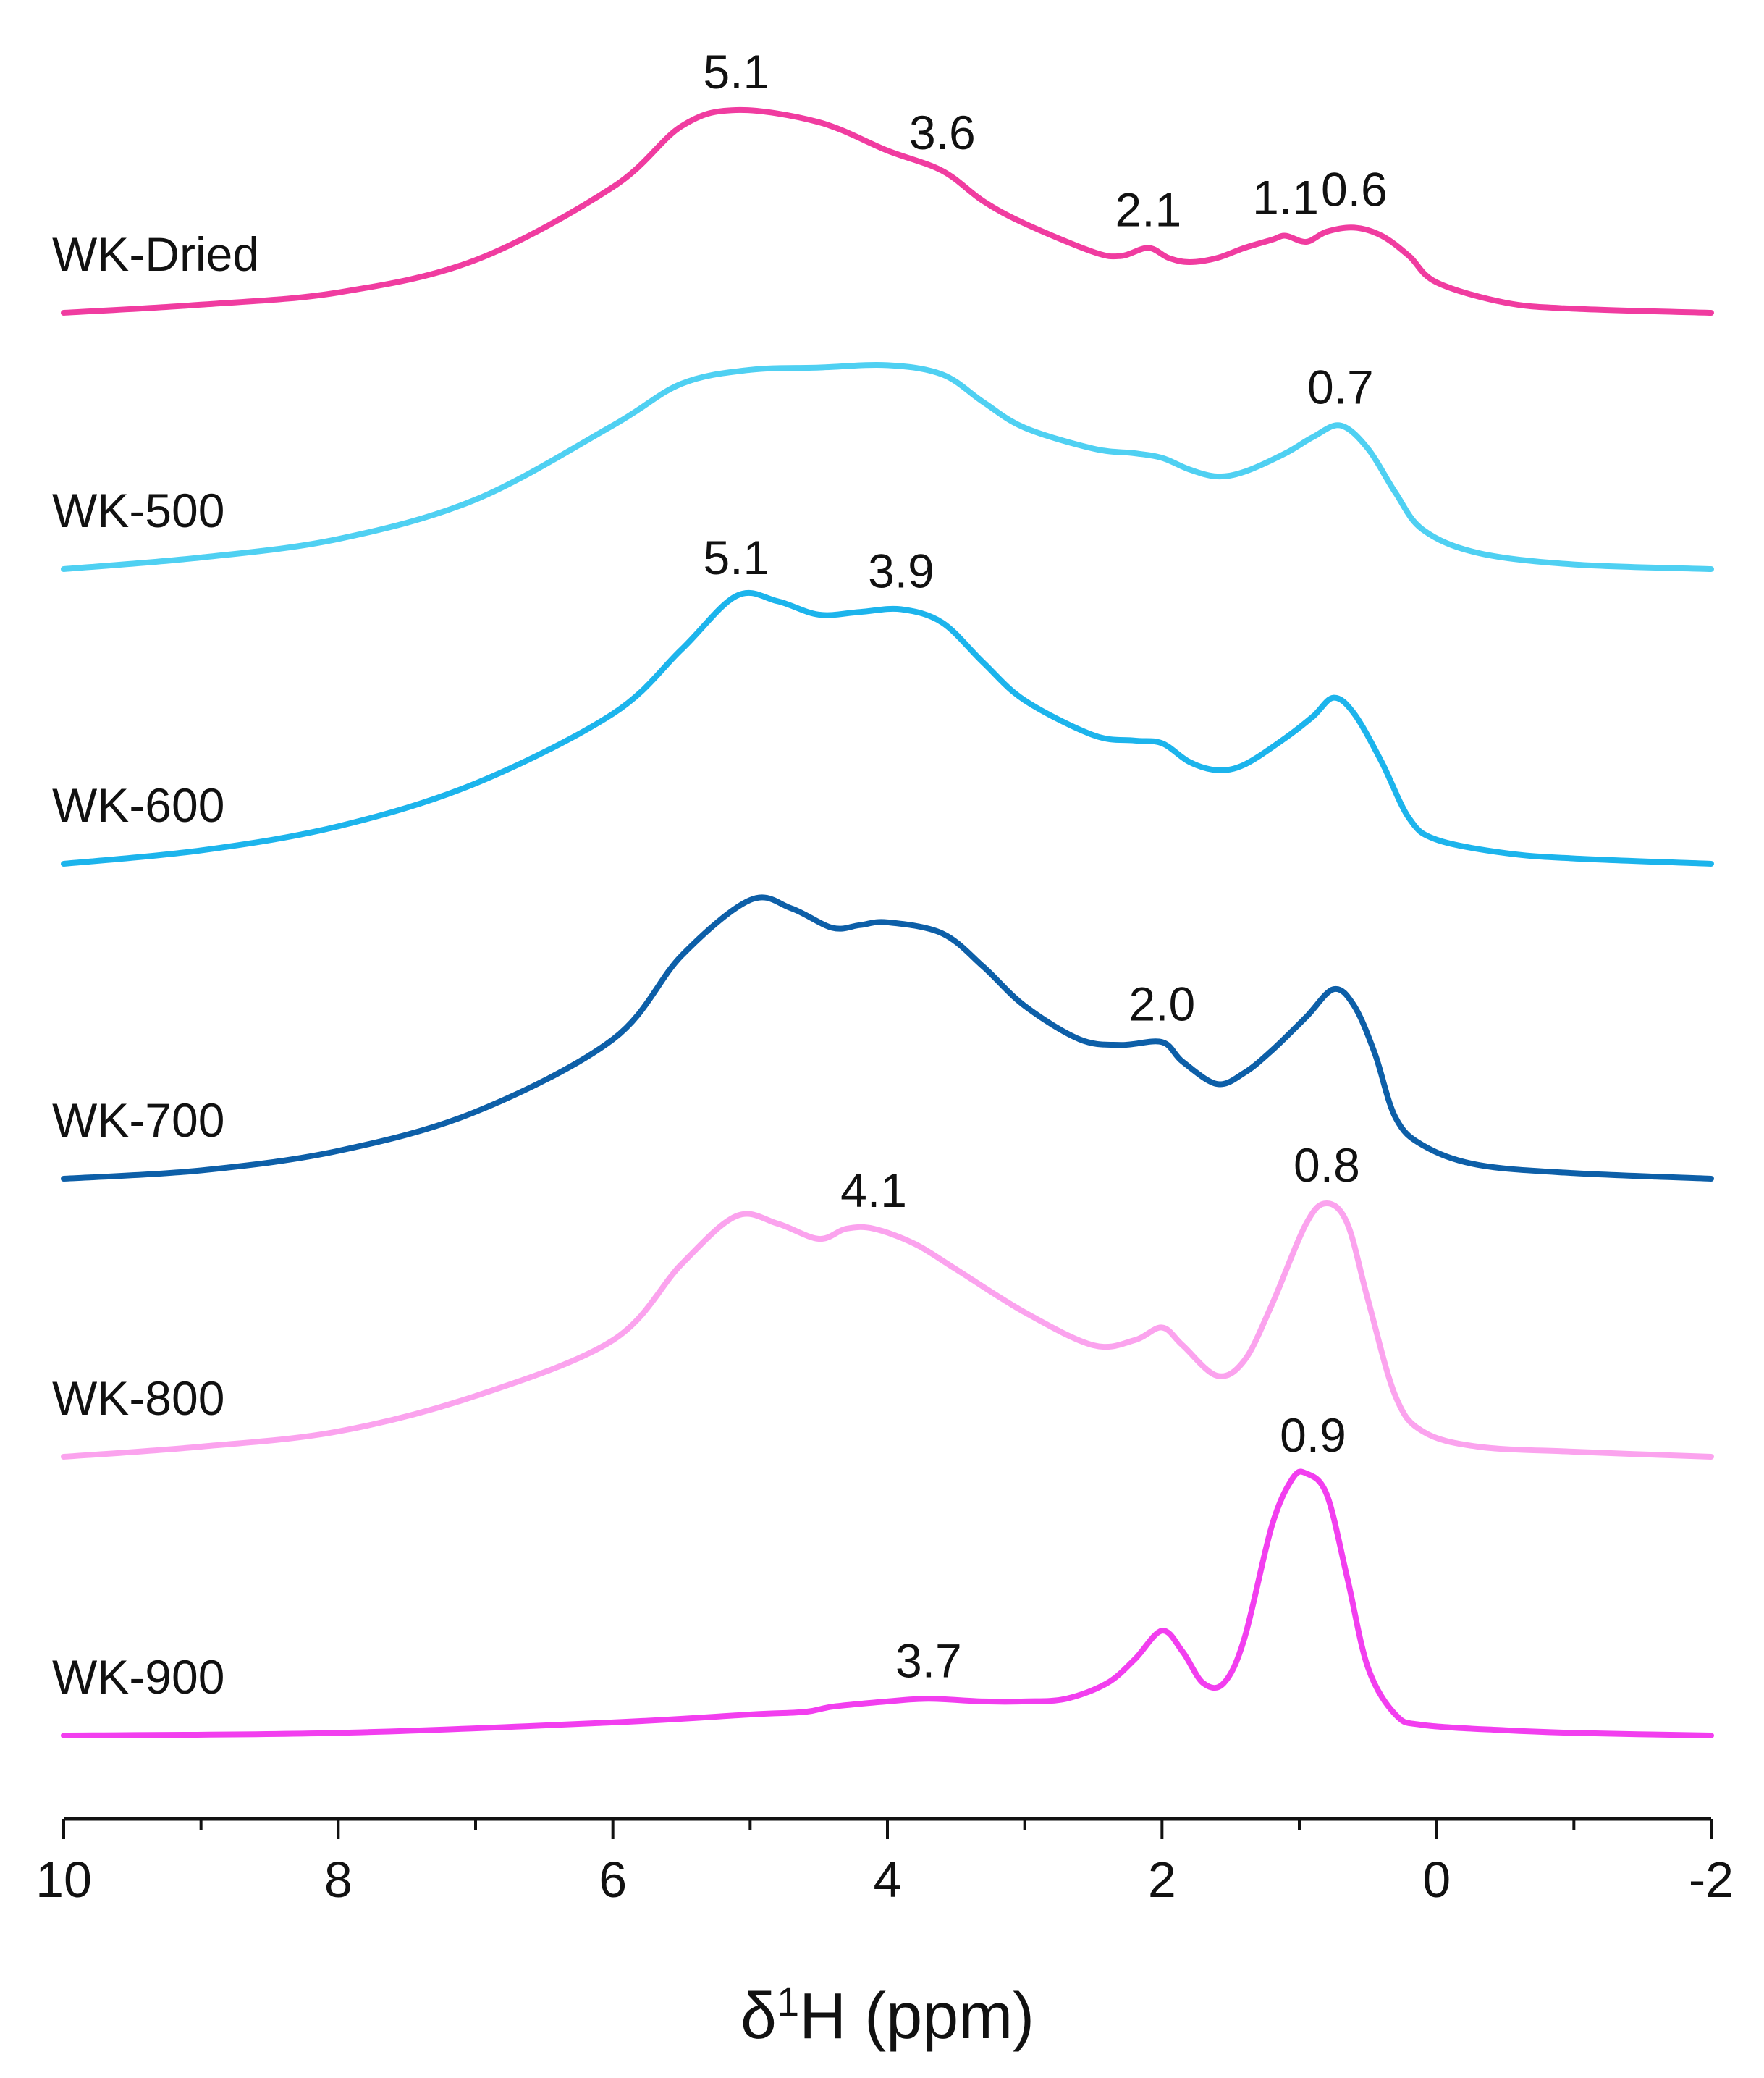 Image resolution: width=1764 pixels, height=2078 pixels. I want to click on x-tick-label: 4, so click(888, 1879).